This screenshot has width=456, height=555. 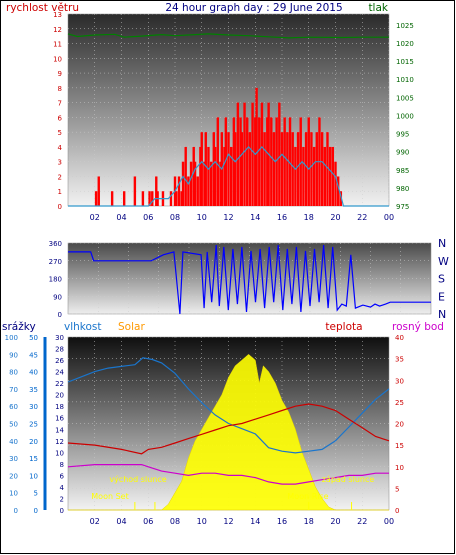 I want to click on rain-tick-label: 0, so click(x=36, y=511).